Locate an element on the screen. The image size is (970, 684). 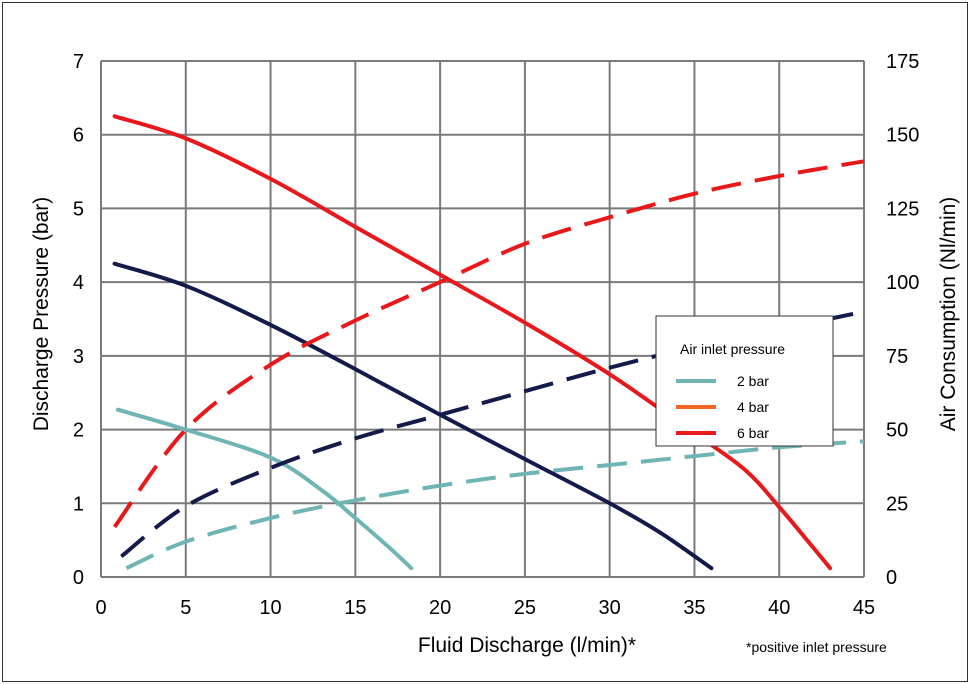
legend-item-4-bar: 4 bar is located at coordinates (722, 407).